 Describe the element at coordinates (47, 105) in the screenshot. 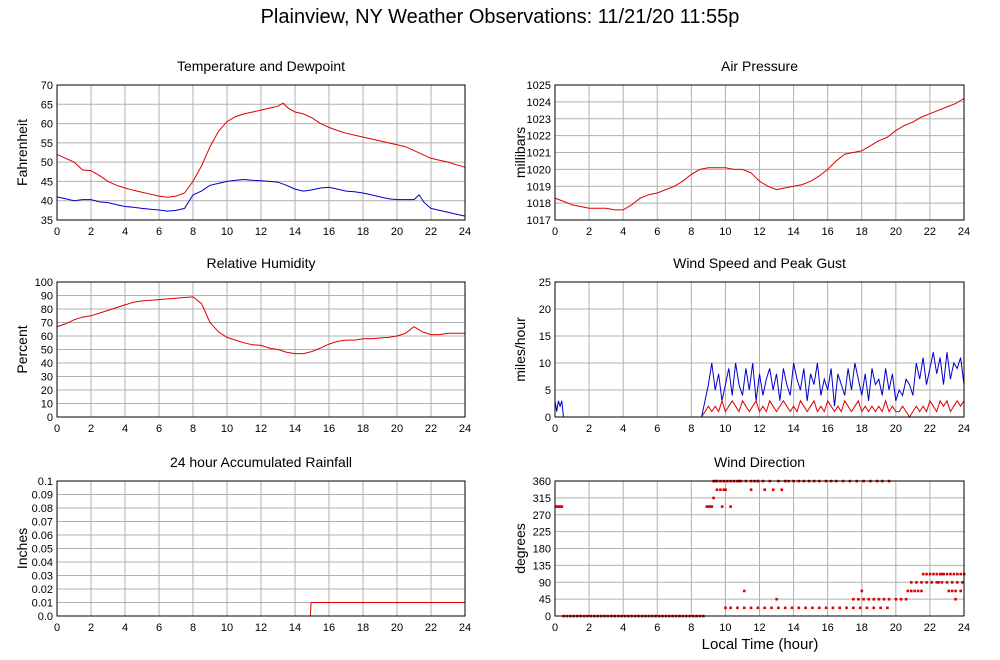

I see `y-tick-label: 65` at that location.